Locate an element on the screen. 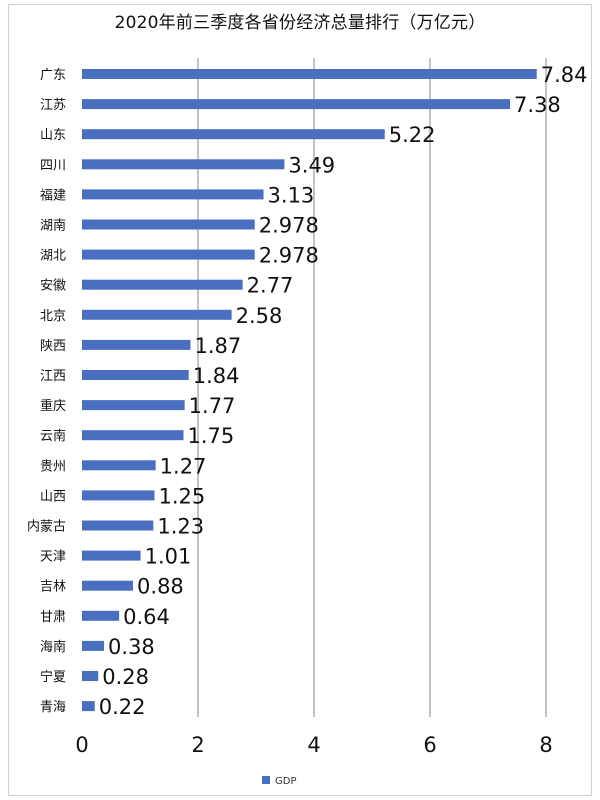  category-label: 北京 is located at coordinates (53, 316).